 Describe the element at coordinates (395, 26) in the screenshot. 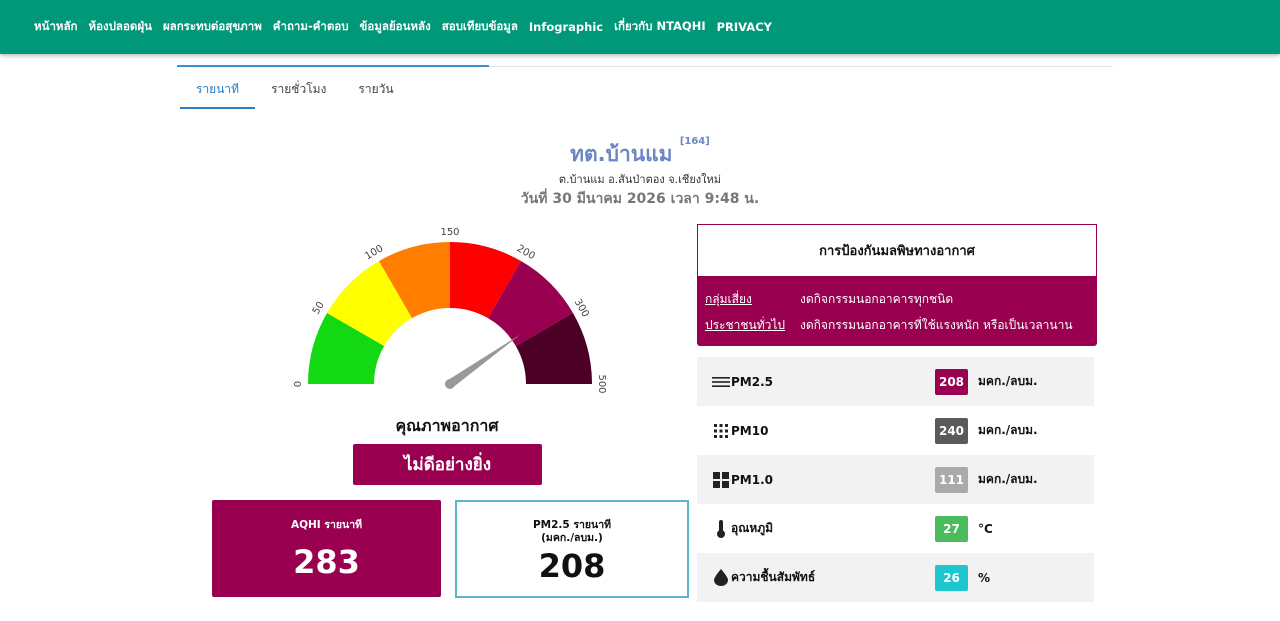

I see `nav-history: ข้อมูลย้อนหลัง` at that location.